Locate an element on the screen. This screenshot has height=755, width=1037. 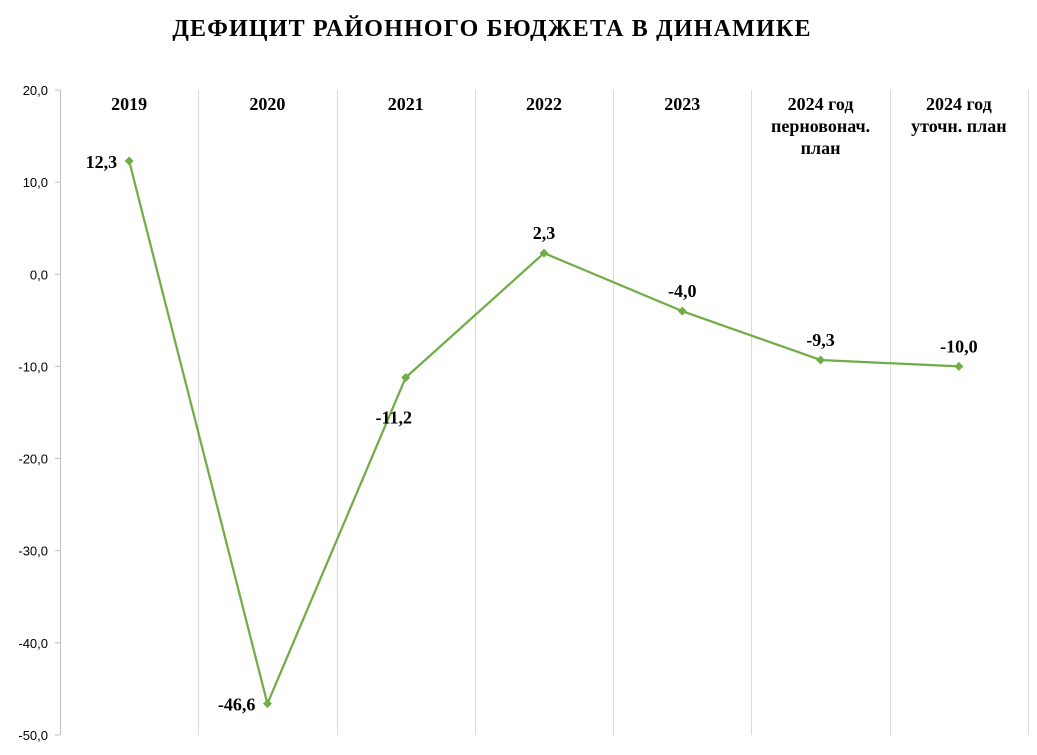
category-label-line: 2020 is located at coordinates (267, 104).